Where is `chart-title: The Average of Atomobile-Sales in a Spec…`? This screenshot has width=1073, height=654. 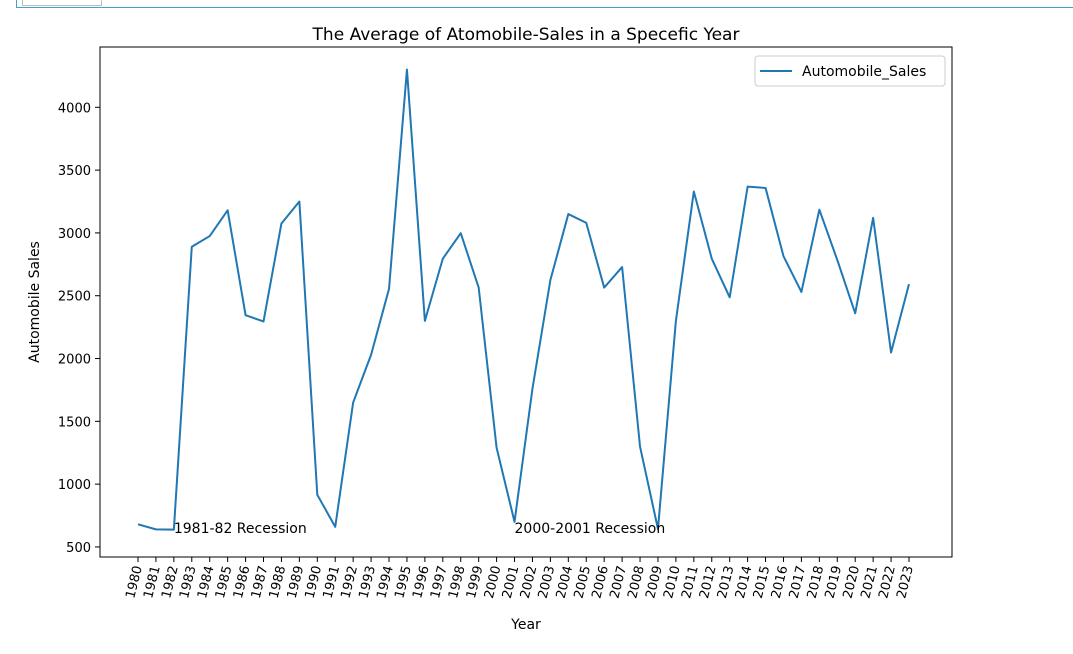
chart-title: The Average of Atomobile-Sales in a Spec… is located at coordinates (526, 35).